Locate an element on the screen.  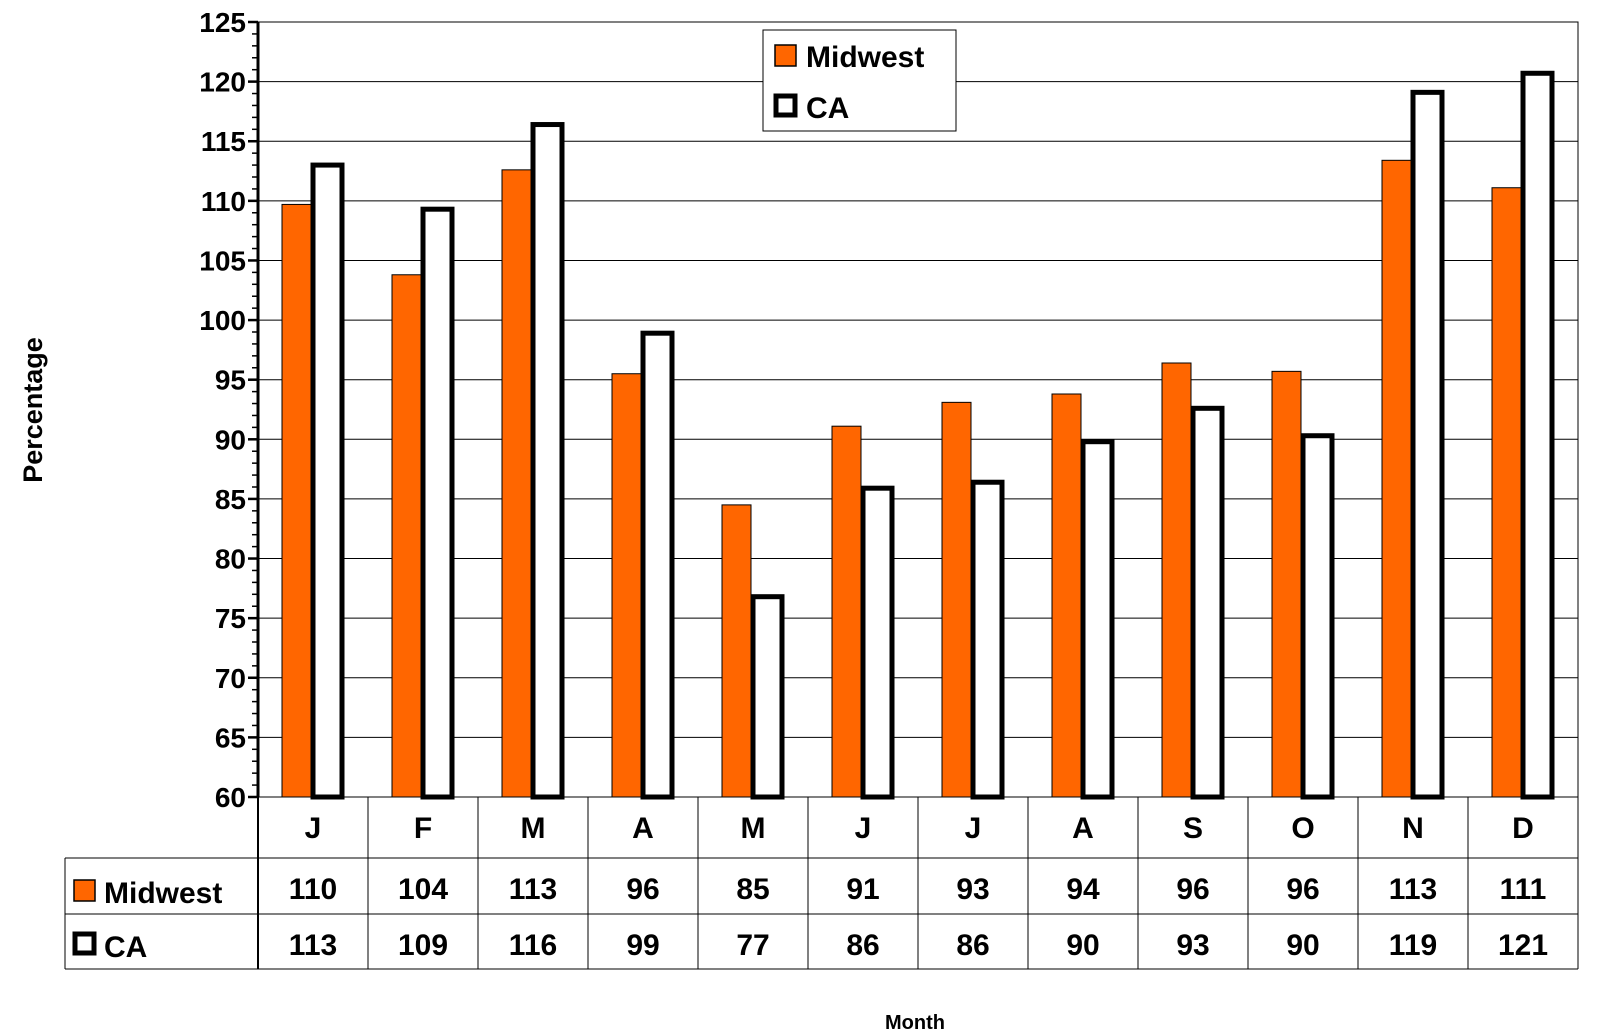
y-tick-label: 115 is located at coordinates (223, 141).